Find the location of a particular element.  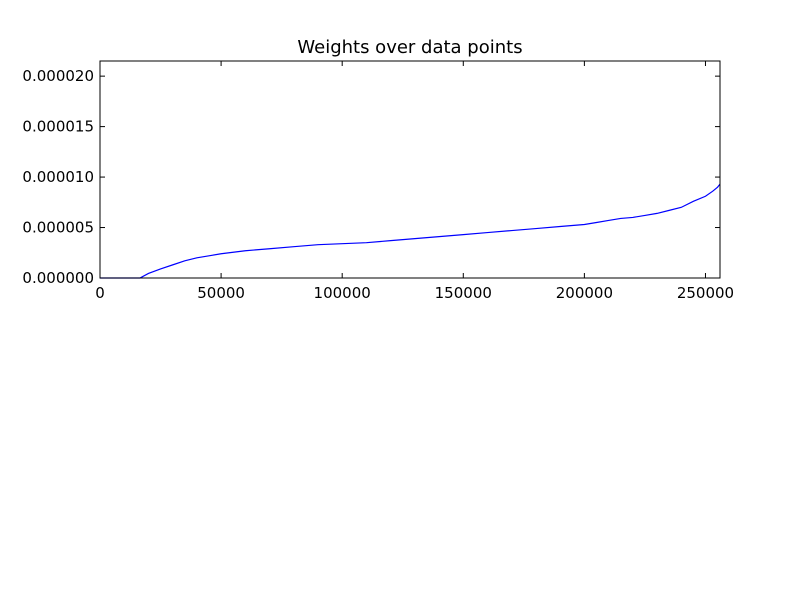

x-tick-label: 100000 is located at coordinates (342, 293).